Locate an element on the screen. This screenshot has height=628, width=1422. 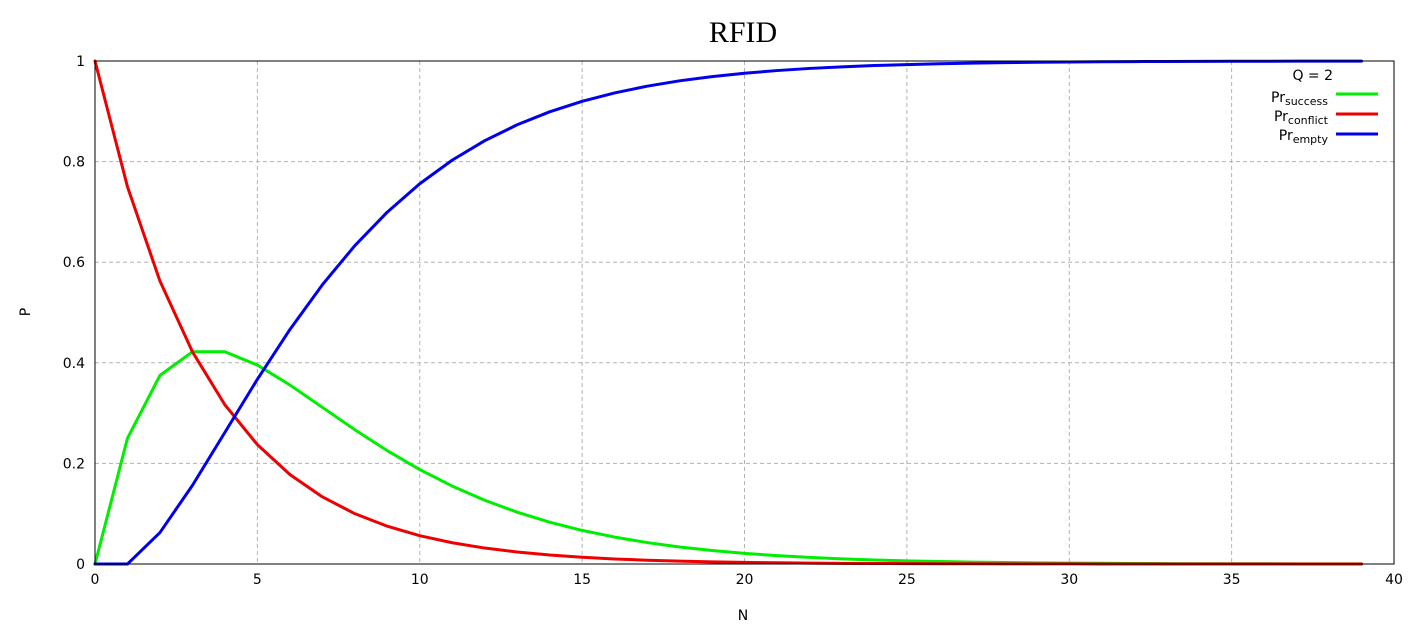
legend-label-conflict-base: Pr is located at coordinates (1281, 117).